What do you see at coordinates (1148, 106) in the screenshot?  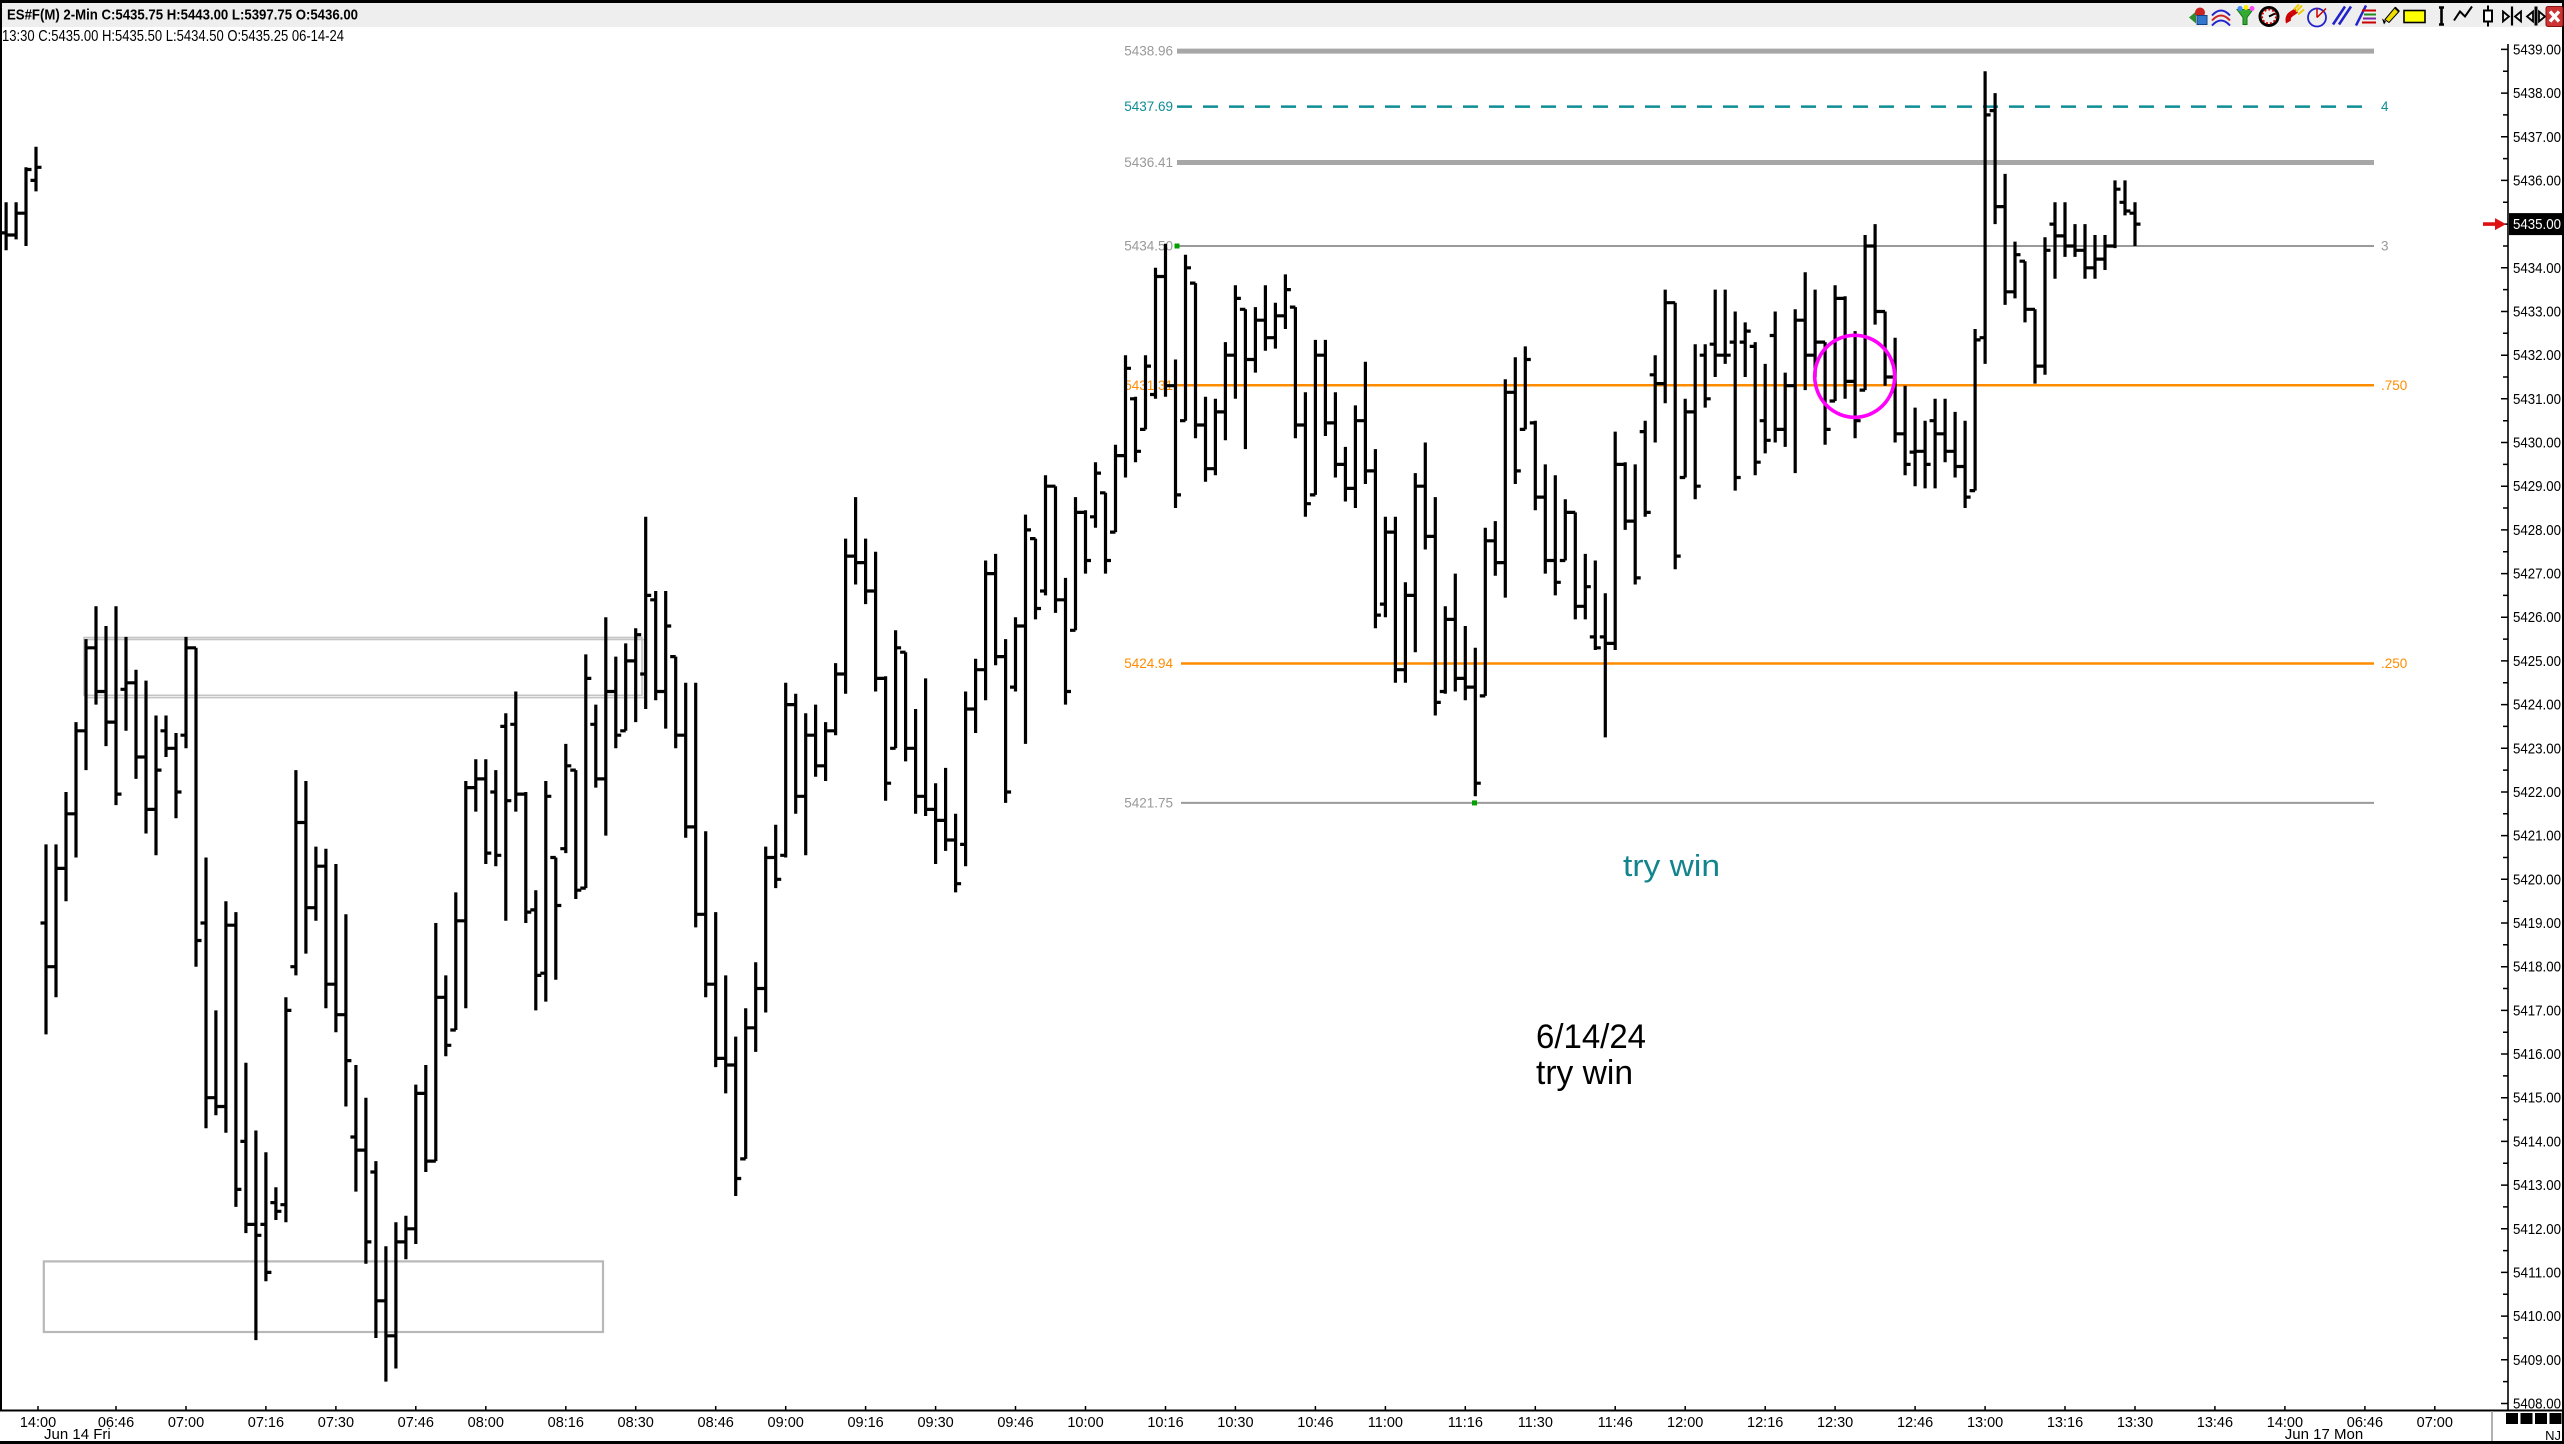 I see `svg-text: 5437.69` at bounding box center [1148, 106].